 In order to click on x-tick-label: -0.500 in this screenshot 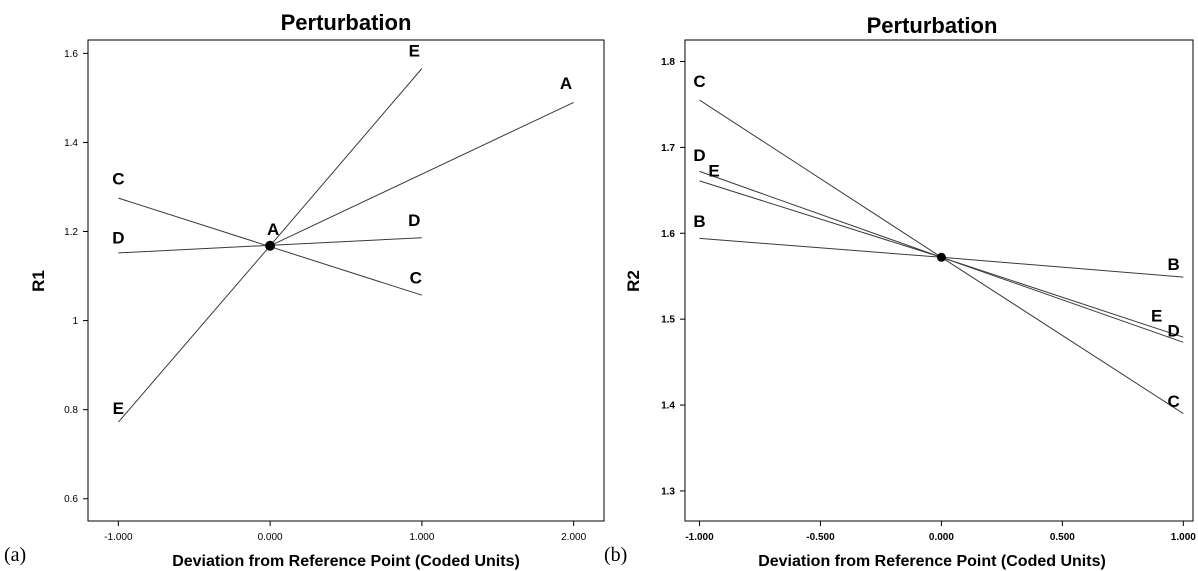, I will do `click(820, 537)`.